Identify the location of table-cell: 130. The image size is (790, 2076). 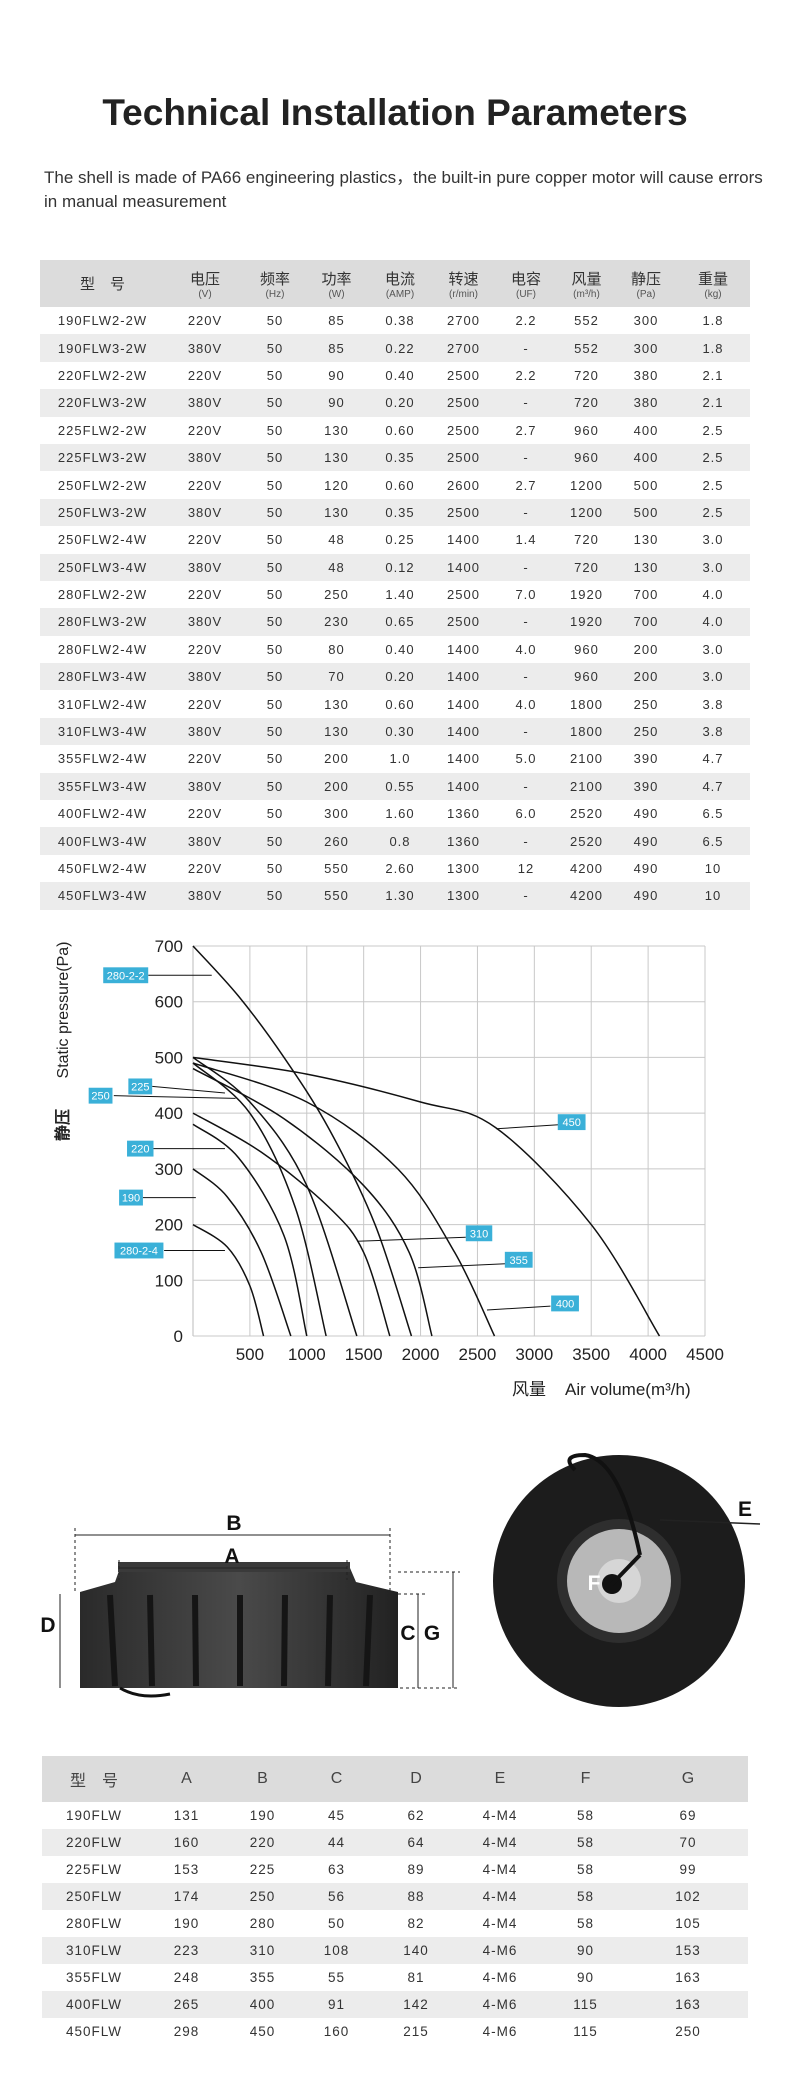
(336, 457).